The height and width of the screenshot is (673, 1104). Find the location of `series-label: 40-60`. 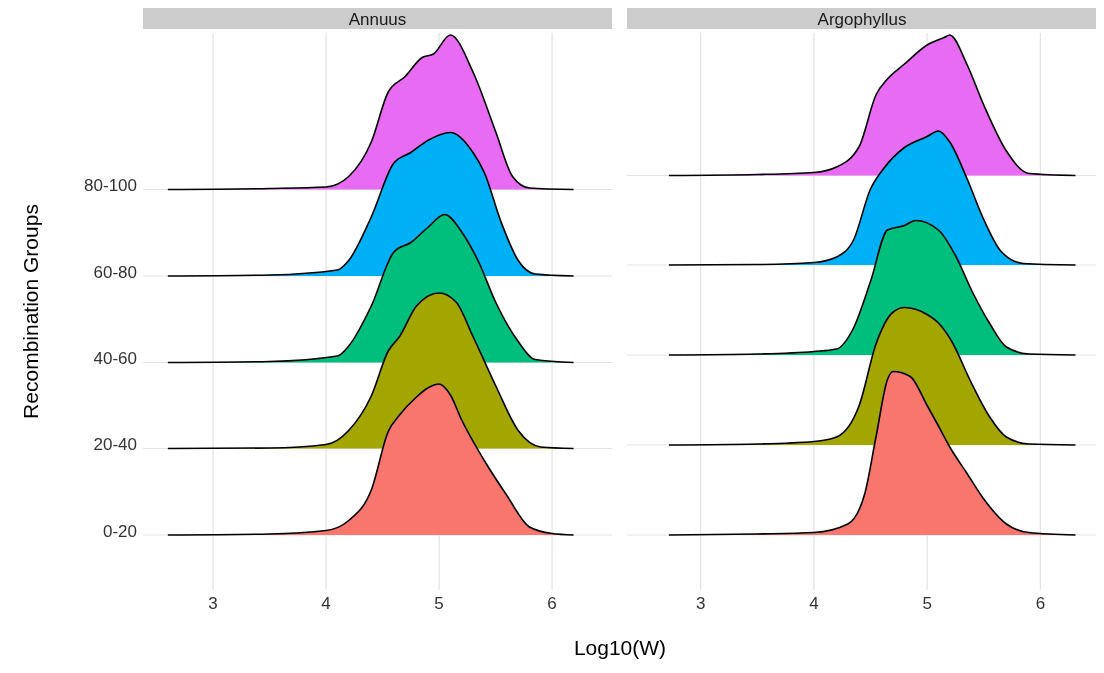

series-label: 40-60 is located at coordinates (115, 359).